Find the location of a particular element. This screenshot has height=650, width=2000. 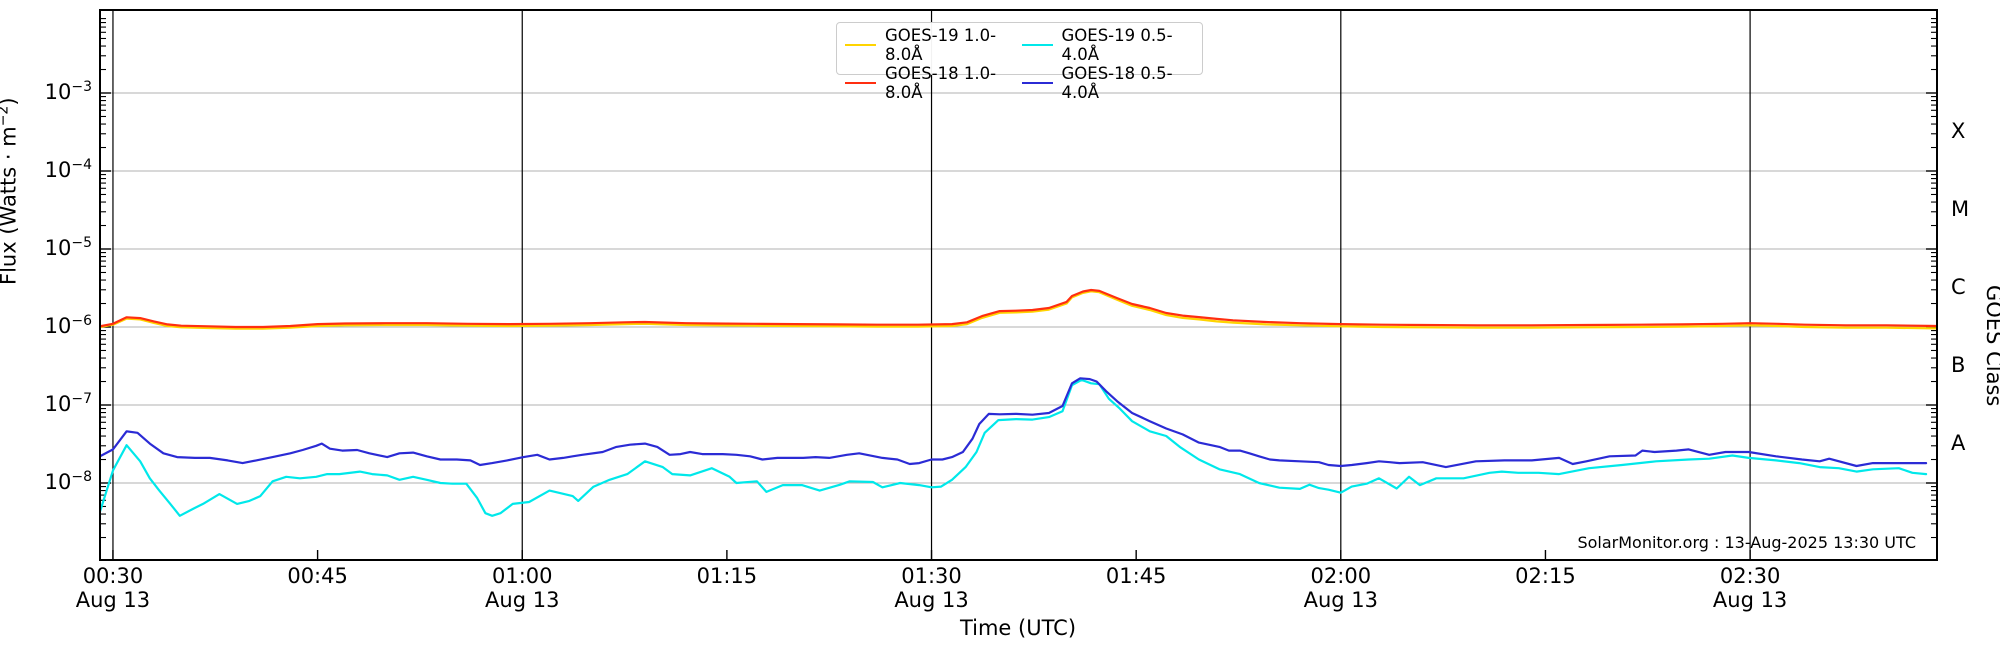

goes-class-label: C is located at coordinates (1958, 287).